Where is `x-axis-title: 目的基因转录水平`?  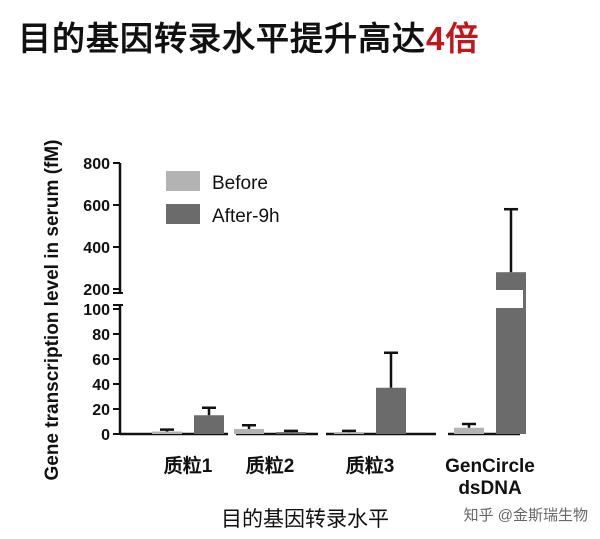 x-axis-title: 目的基因转录水平 is located at coordinates (305, 519).